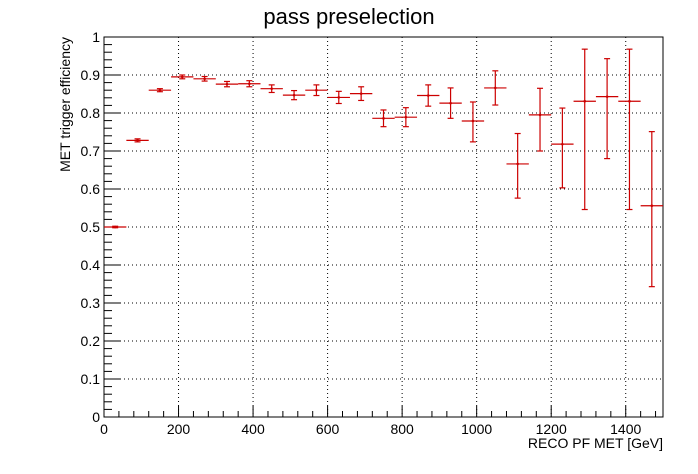  I want to click on y-tick-label: 1, so click(96, 37).